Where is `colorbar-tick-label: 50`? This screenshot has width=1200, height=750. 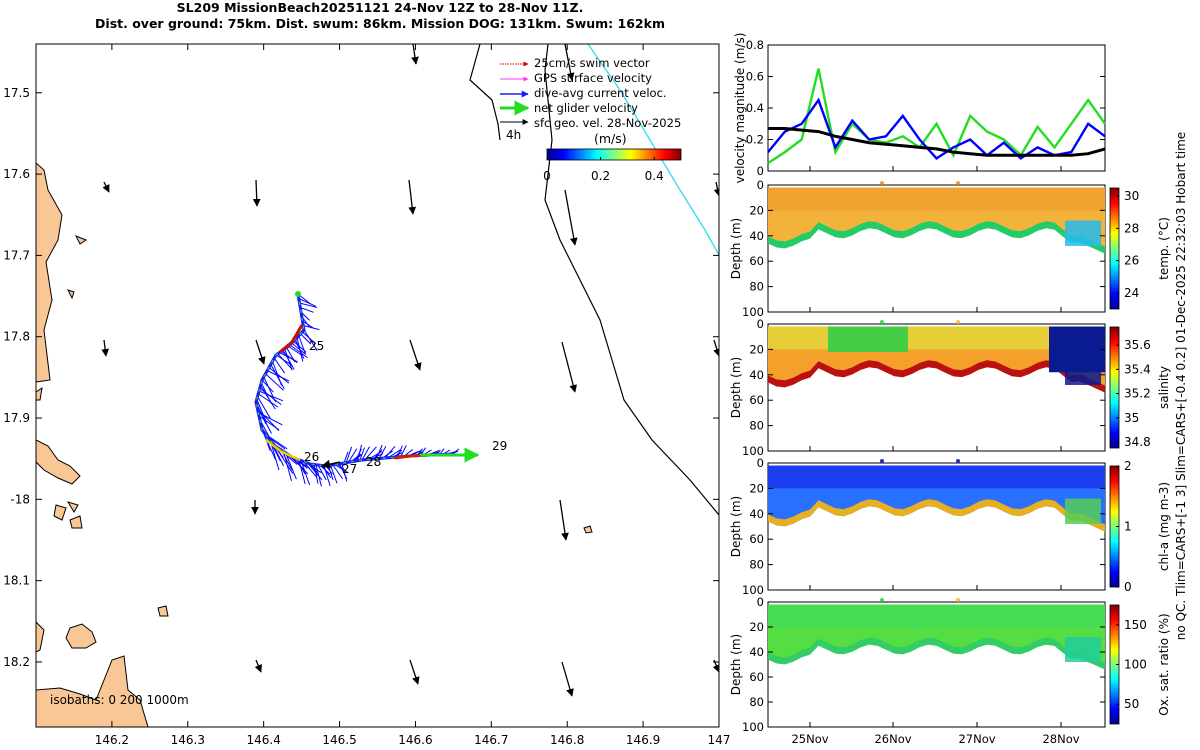
colorbar-tick-label: 50 is located at coordinates (1131, 704).